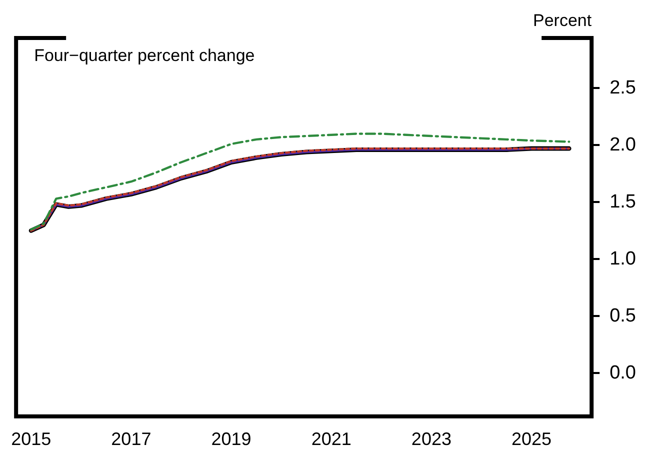 The image size is (658, 462). What do you see at coordinates (623, 315) in the screenshot?
I see `y-tick-label: 0.5` at bounding box center [623, 315].